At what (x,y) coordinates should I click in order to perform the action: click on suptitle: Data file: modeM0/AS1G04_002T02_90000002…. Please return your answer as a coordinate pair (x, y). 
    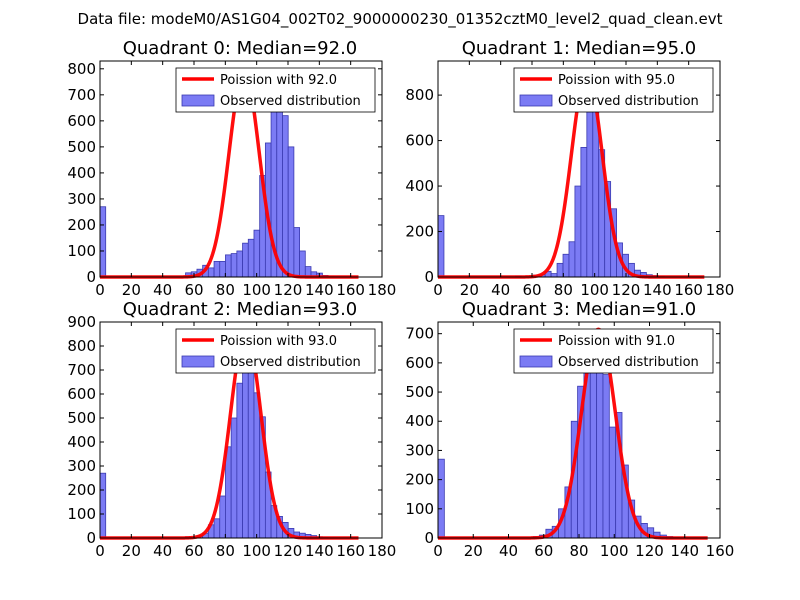
    Looking at the image, I should click on (400, 19).